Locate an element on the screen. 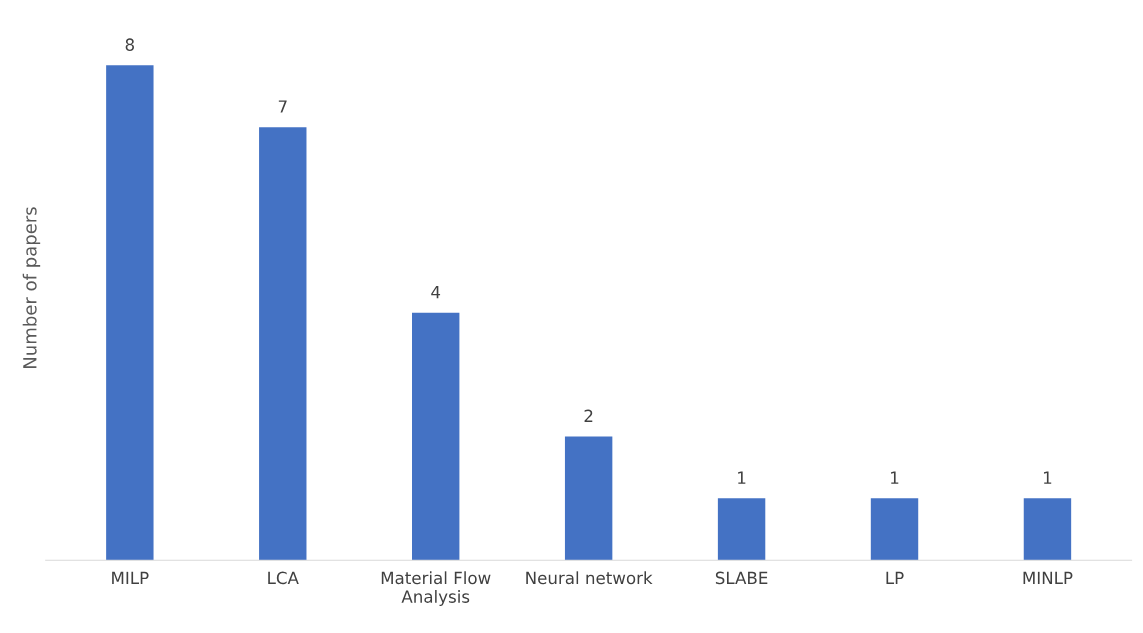  x-tick-label: SLABE is located at coordinates (741, 578).